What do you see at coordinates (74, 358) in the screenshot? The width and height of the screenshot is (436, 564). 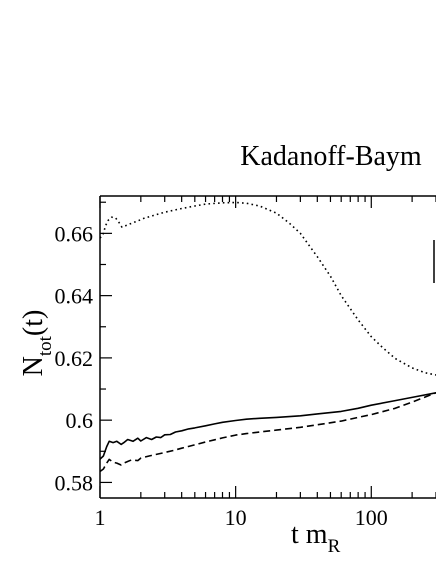 I see `y-tick-label: 0.62` at bounding box center [74, 358].